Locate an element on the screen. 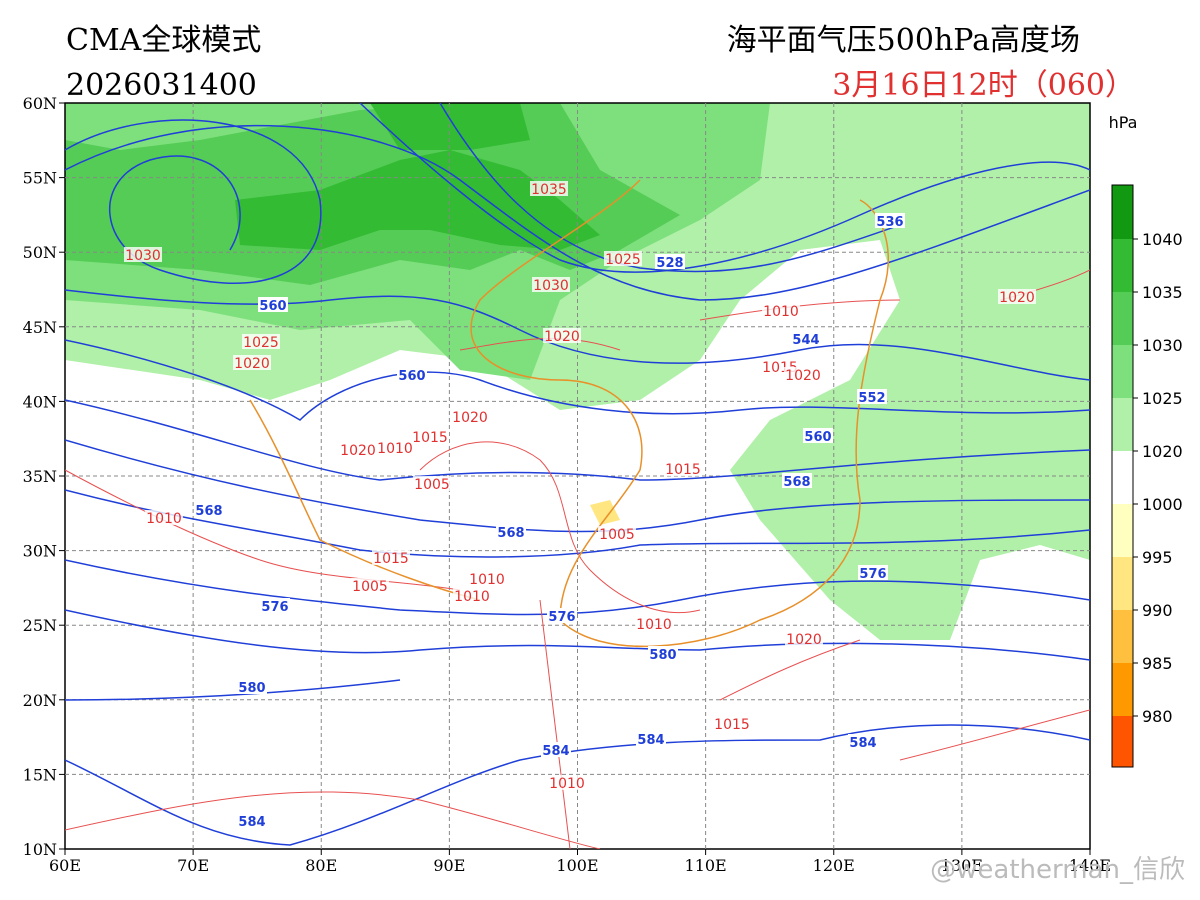 The width and height of the screenshot is (1200, 900). height-label: 580 is located at coordinates (662, 655).